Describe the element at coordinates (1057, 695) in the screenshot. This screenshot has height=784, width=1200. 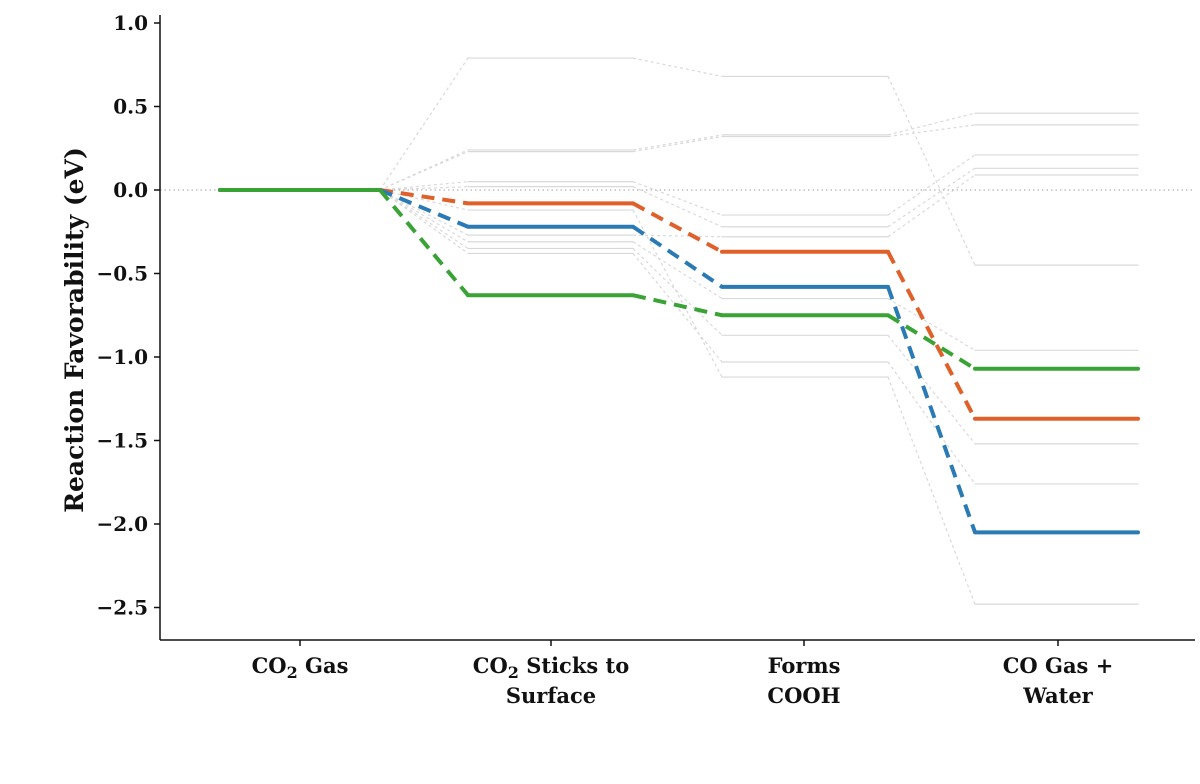
I see `x-tick-label-line2: Water` at that location.